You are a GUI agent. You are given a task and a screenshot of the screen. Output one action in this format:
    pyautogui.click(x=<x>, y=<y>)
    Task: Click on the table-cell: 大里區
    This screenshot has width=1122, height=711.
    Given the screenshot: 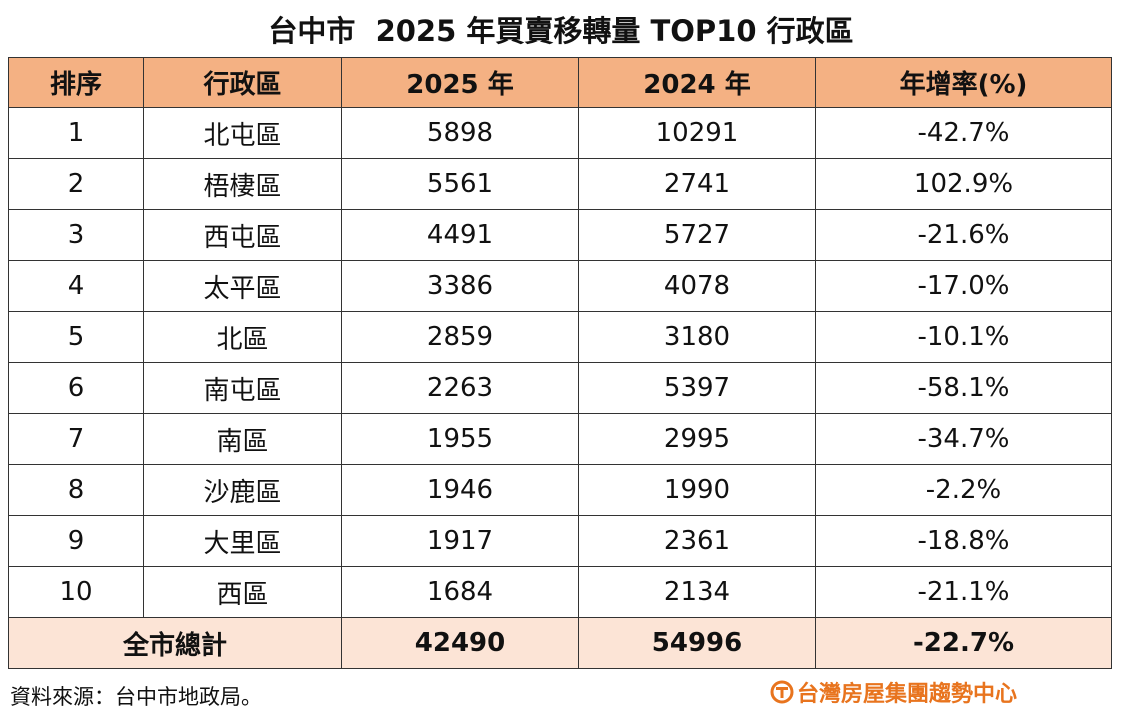 What is the action you would take?
    pyautogui.click(x=242, y=541)
    